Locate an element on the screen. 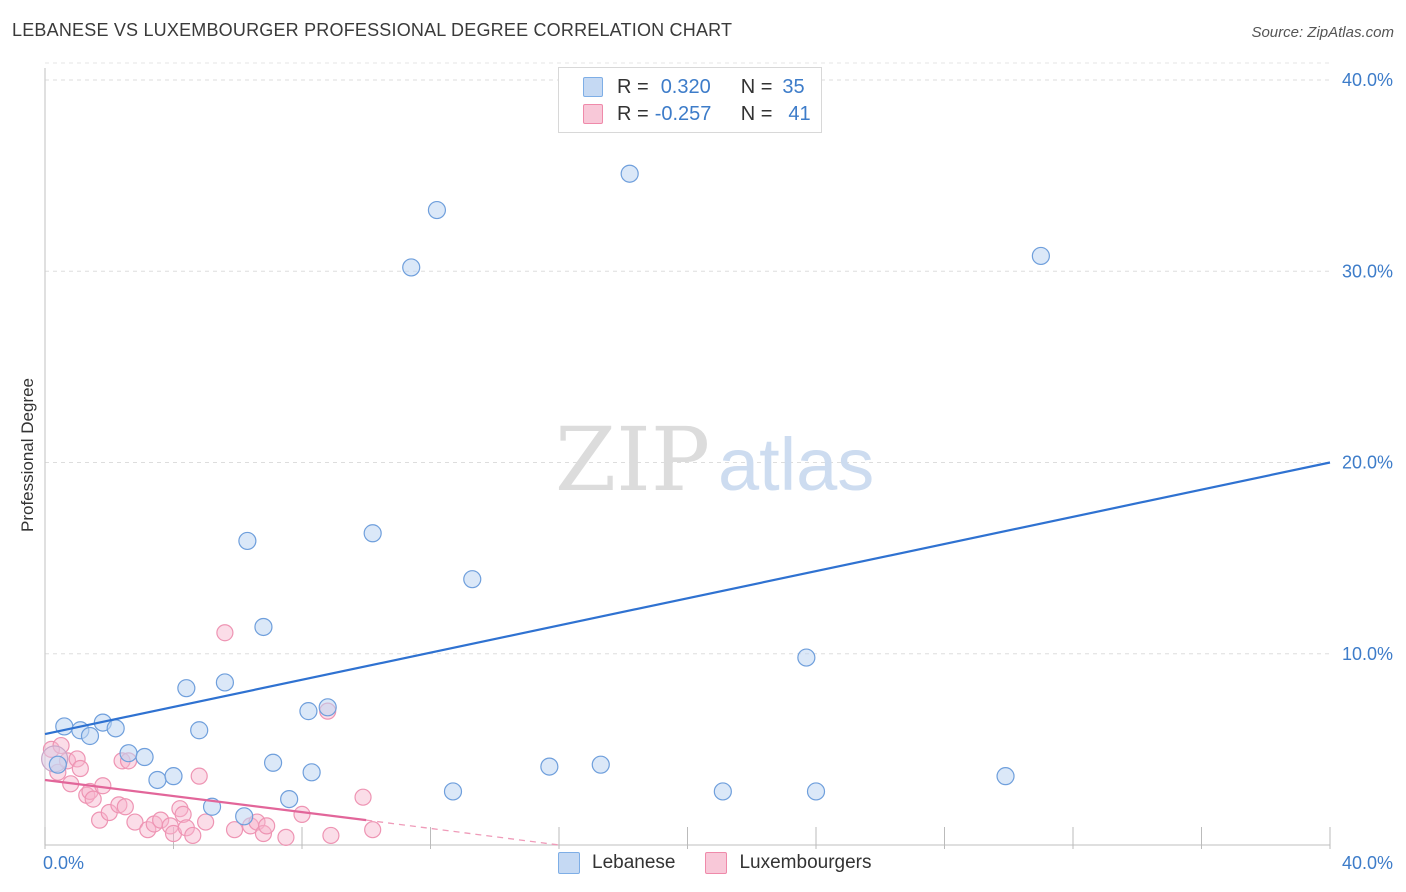 This screenshot has width=1406, height=892. y-tick-label: 20.0% is located at coordinates (1367, 463).